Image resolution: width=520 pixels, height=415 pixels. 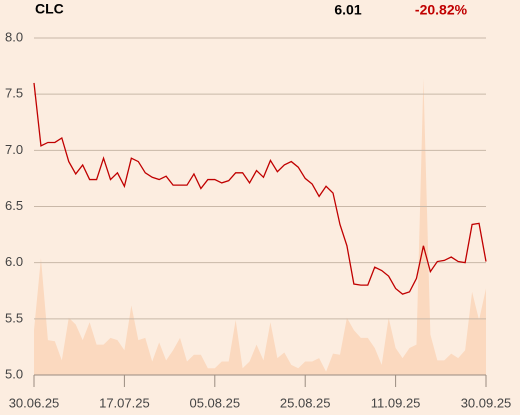 I want to click on x-tick-label: 30.09.25, so click(x=486, y=402).